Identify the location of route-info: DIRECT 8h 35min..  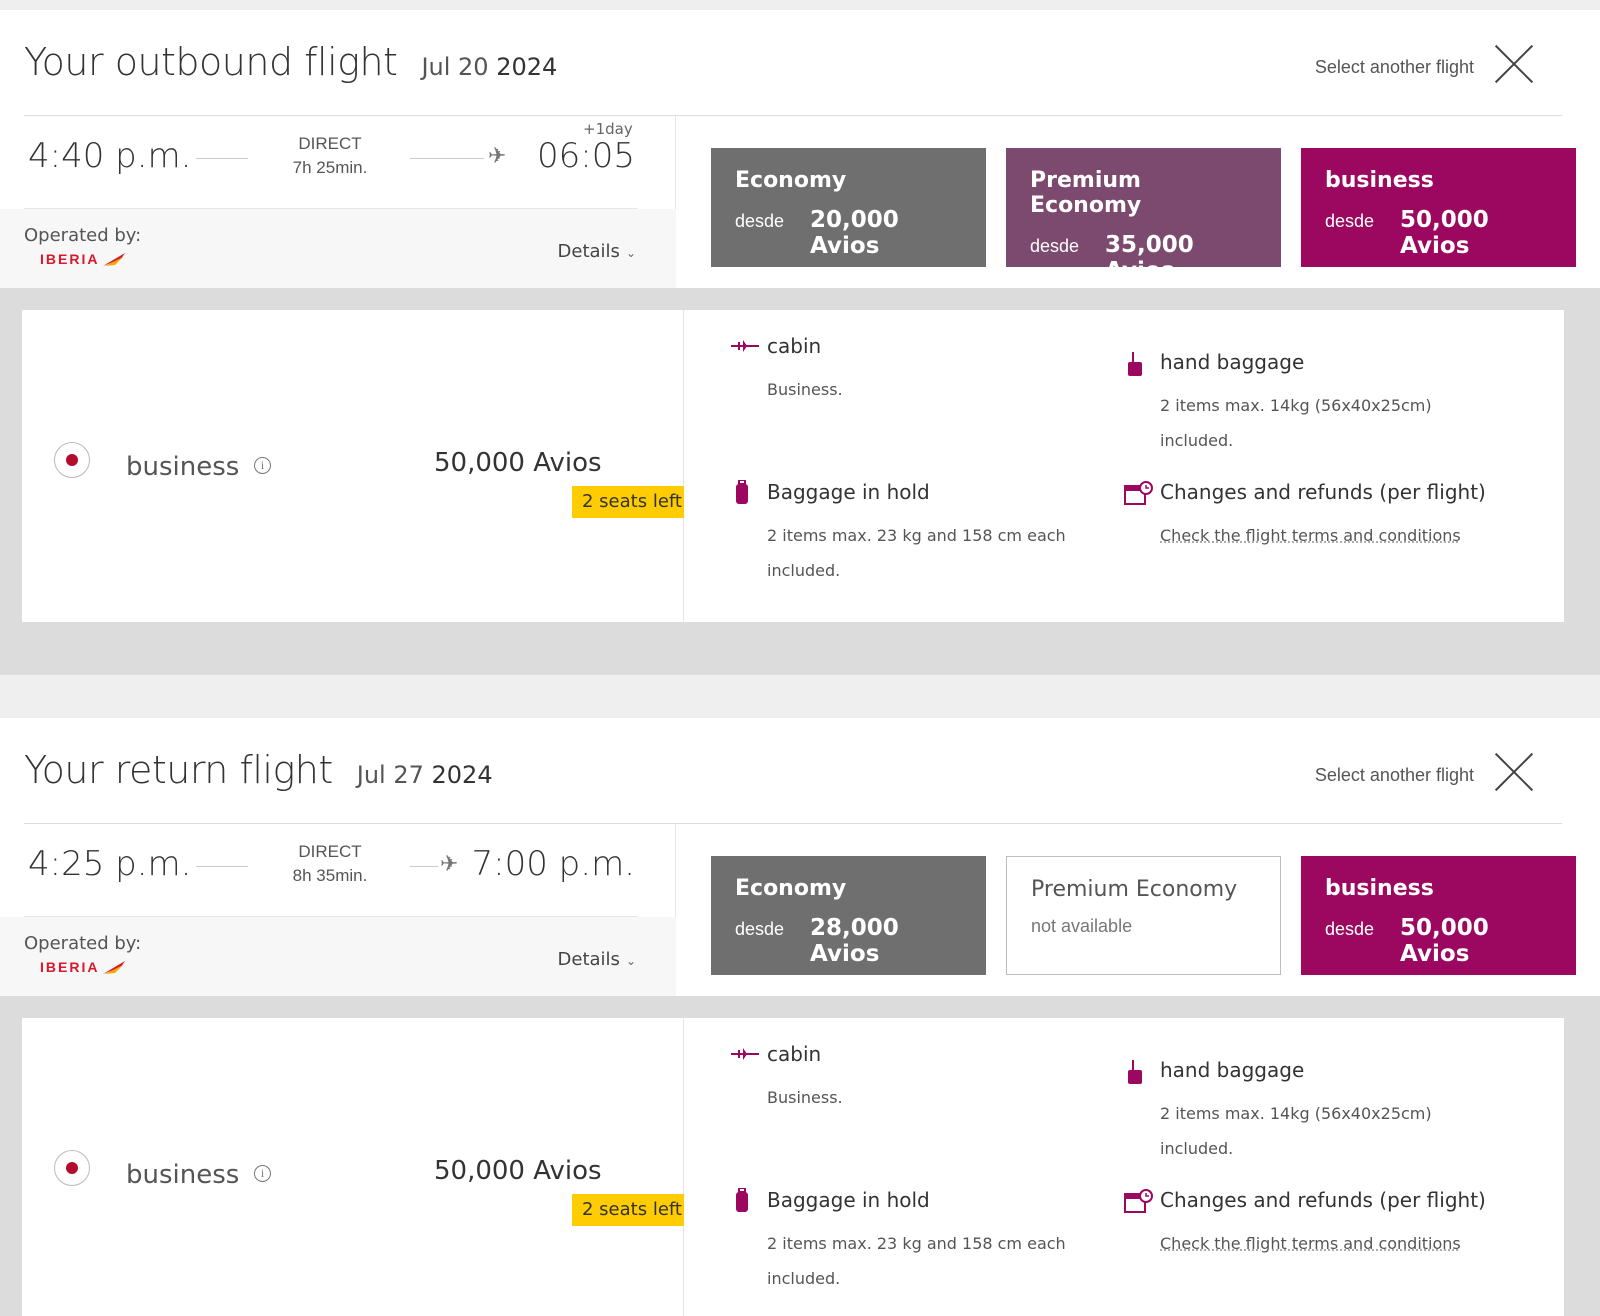
(330, 864).